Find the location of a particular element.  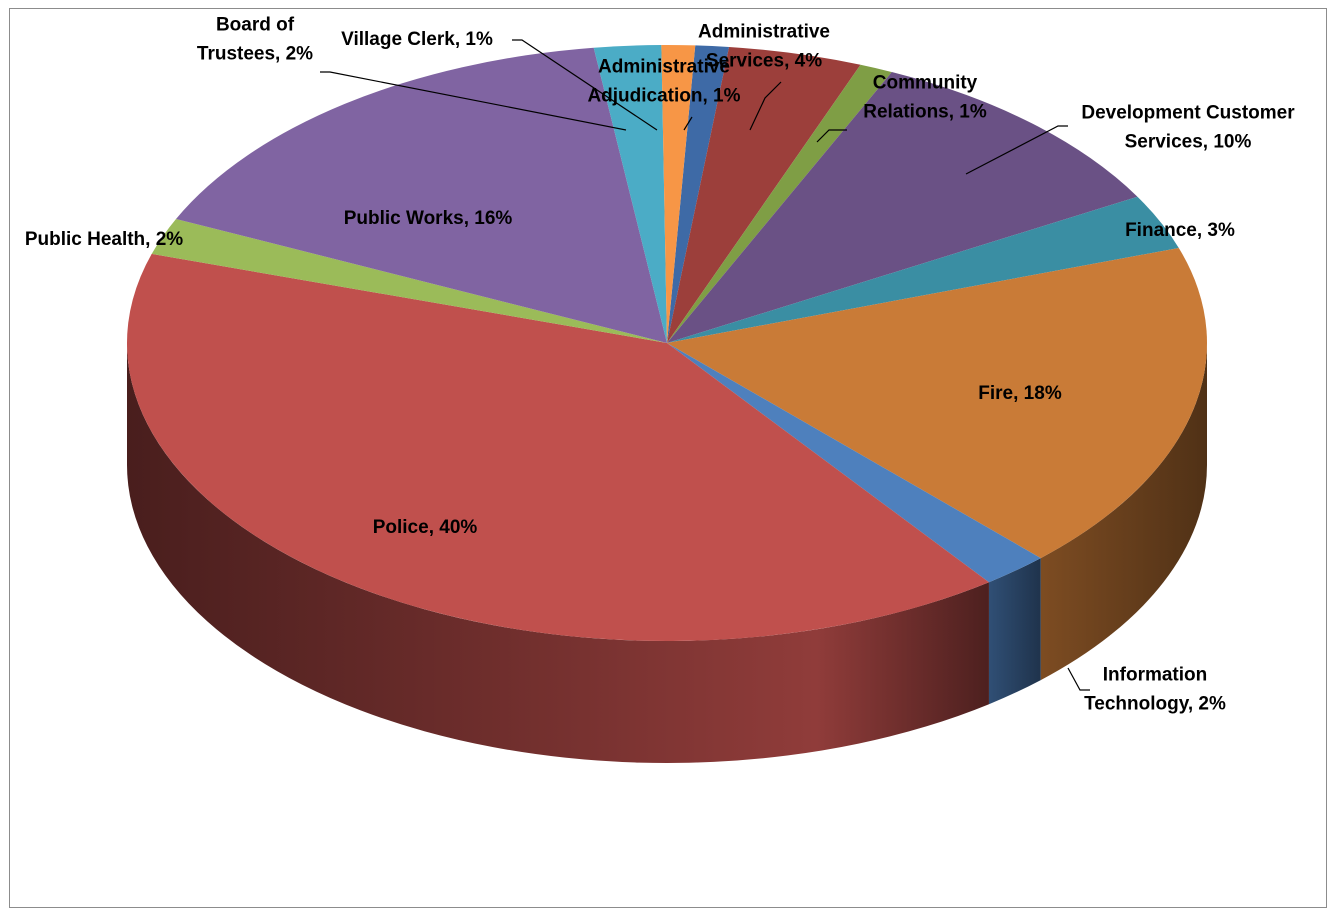

slice-side-fire is located at coordinates (1123, 512).